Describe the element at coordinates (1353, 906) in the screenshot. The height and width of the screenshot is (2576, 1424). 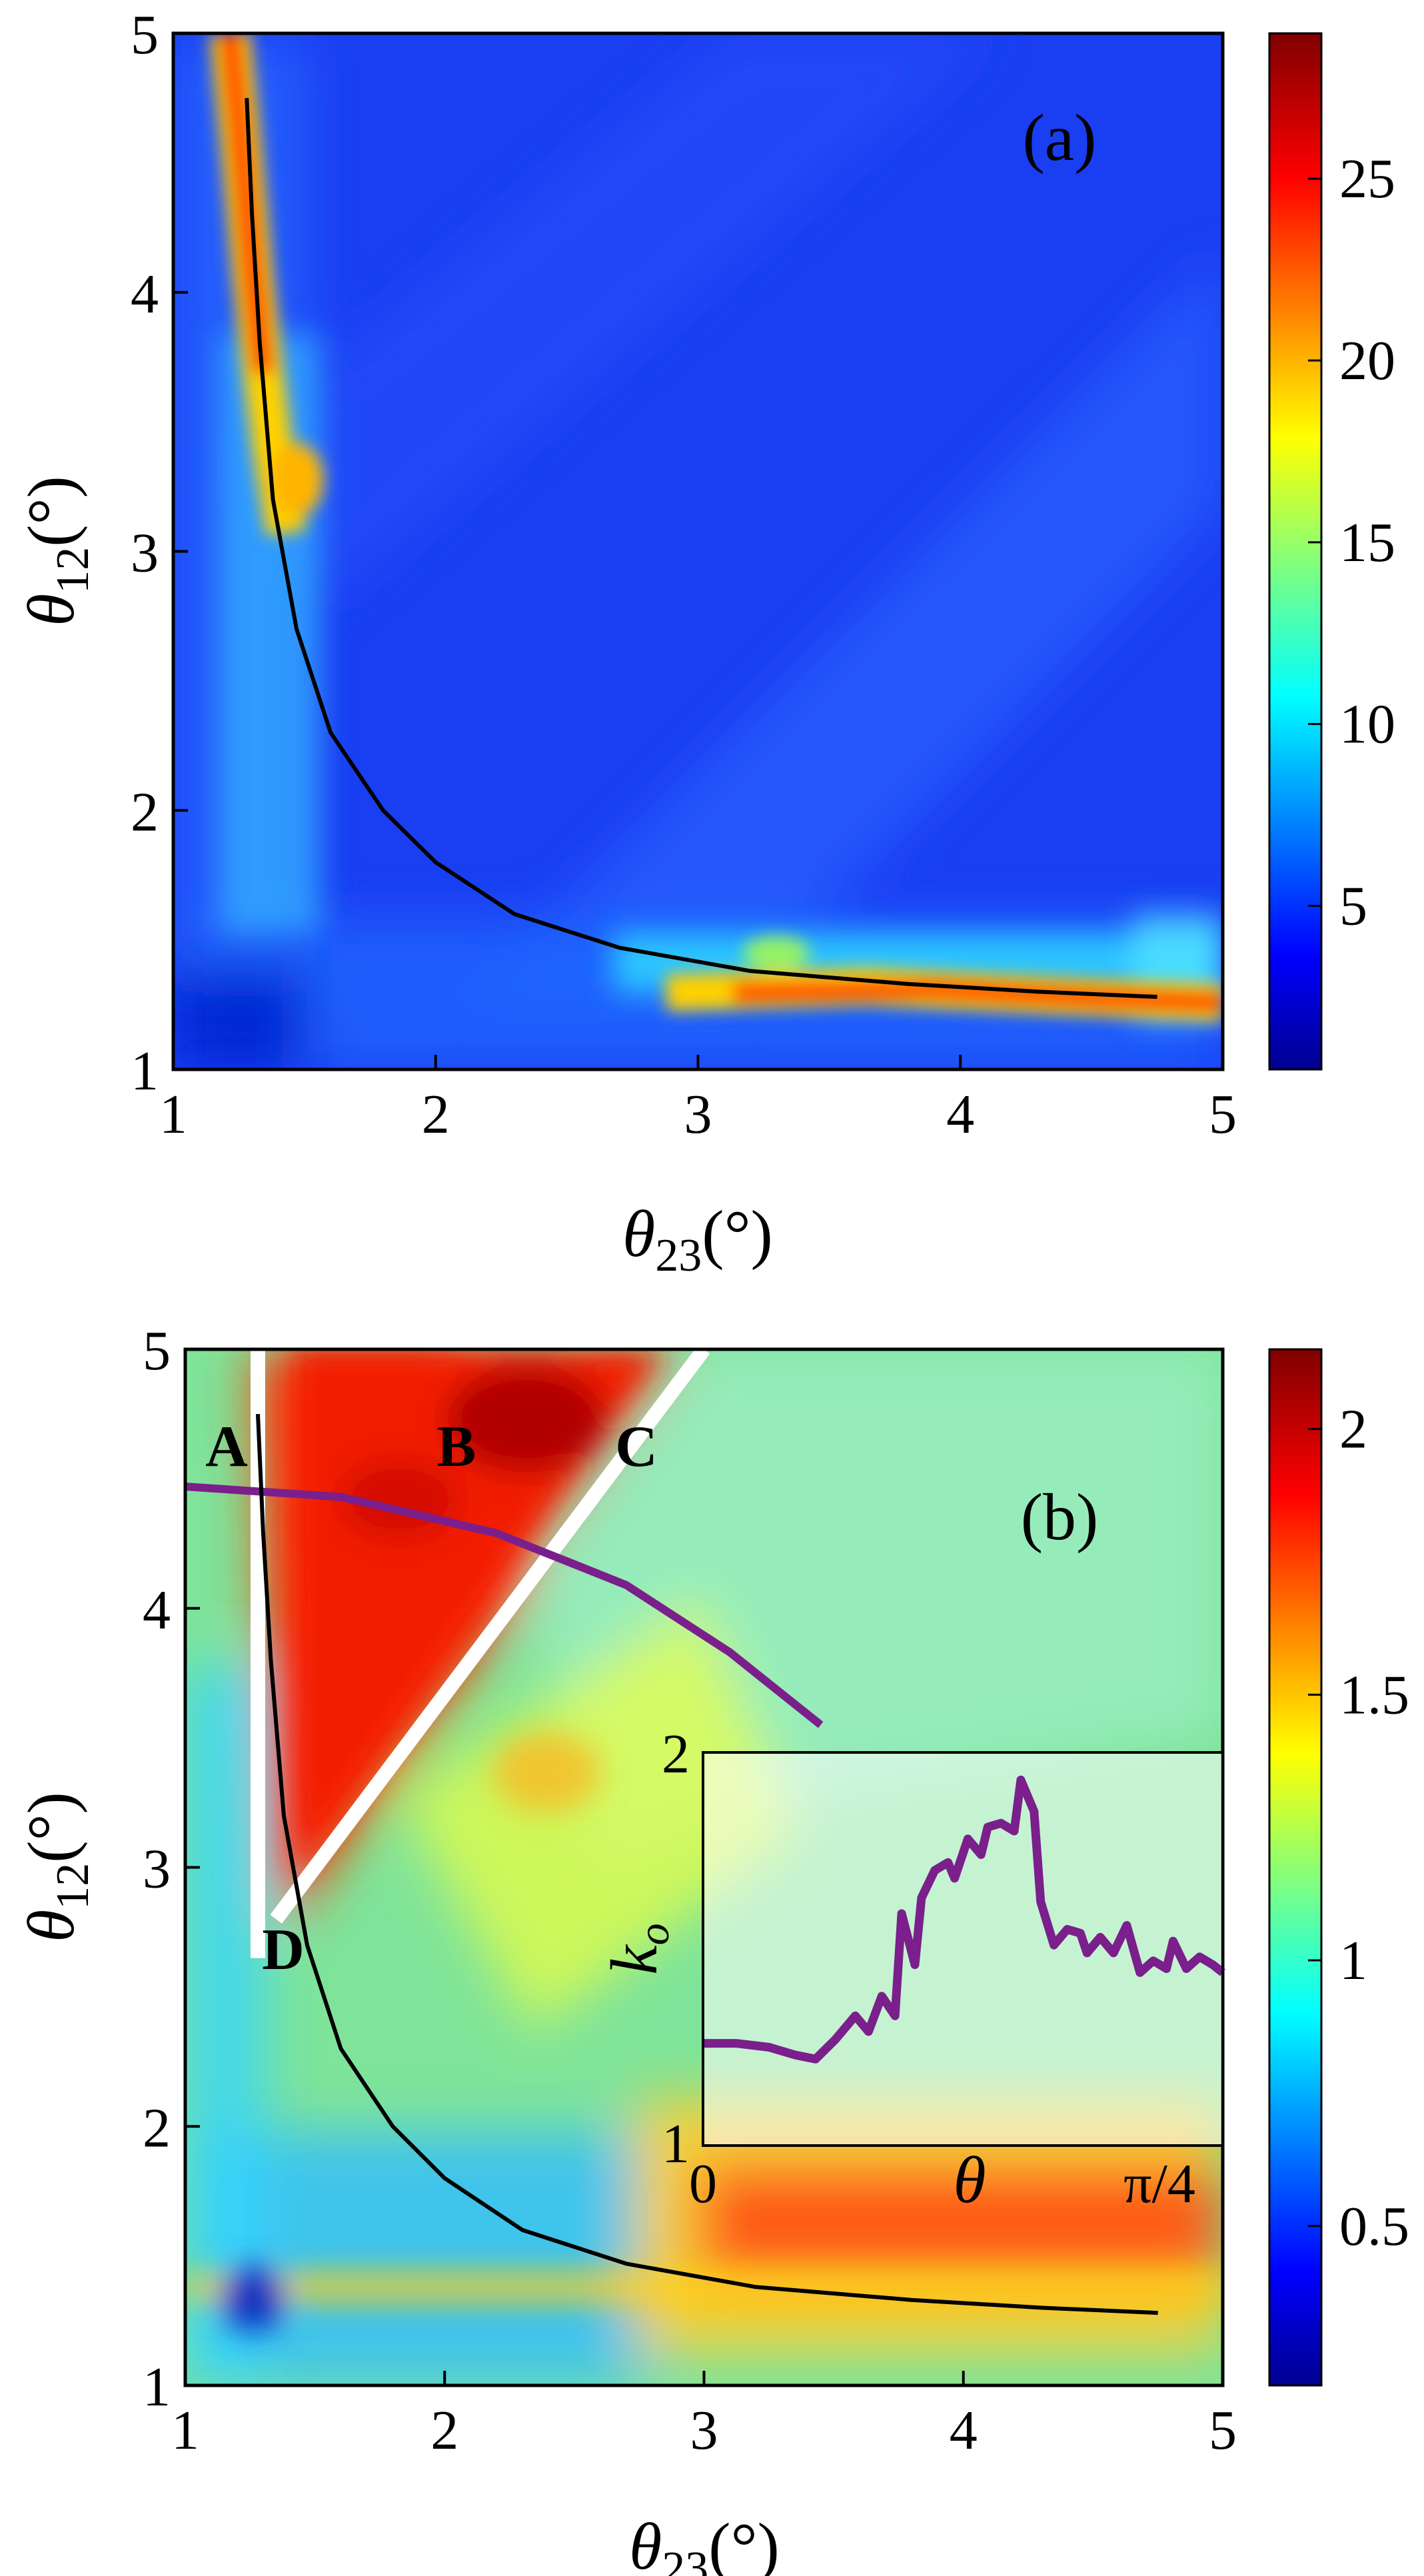
I see `colorbar-tick-label: 5` at that location.